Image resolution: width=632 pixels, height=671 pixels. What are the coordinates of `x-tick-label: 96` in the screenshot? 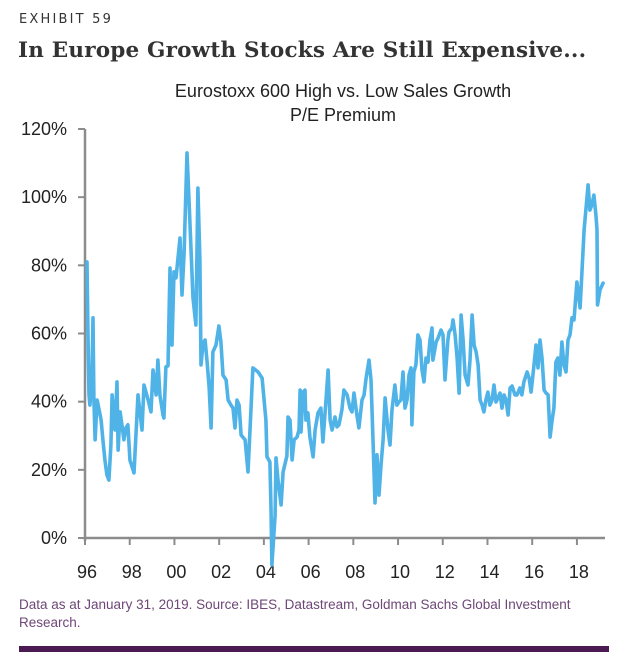 It's located at (87, 572).